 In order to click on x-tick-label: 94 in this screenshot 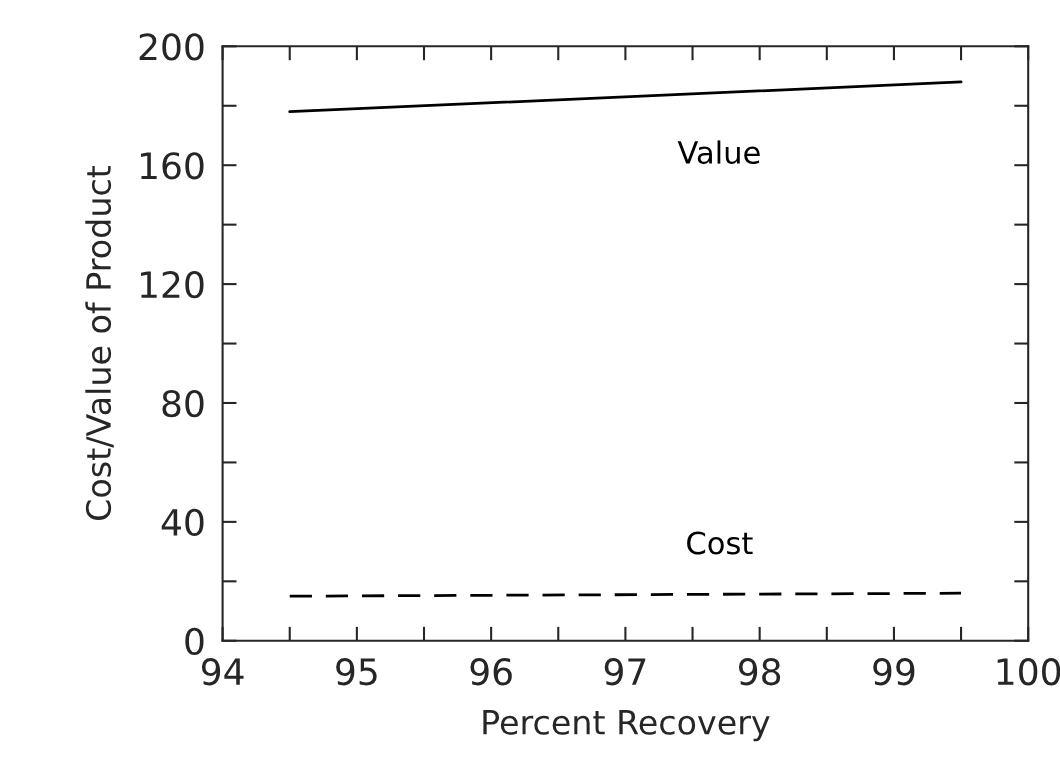, I will do `click(222, 672)`.